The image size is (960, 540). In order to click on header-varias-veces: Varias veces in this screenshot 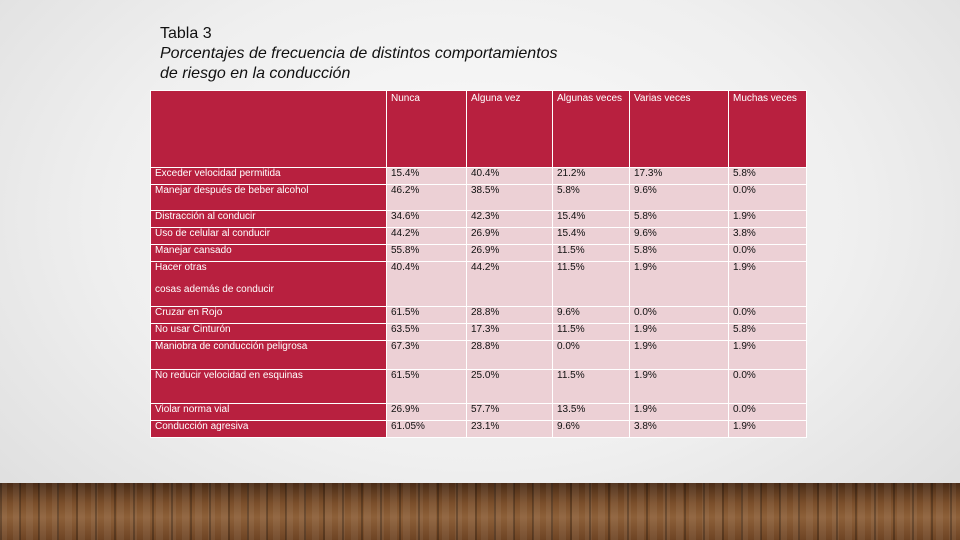, I will do `click(679, 129)`.